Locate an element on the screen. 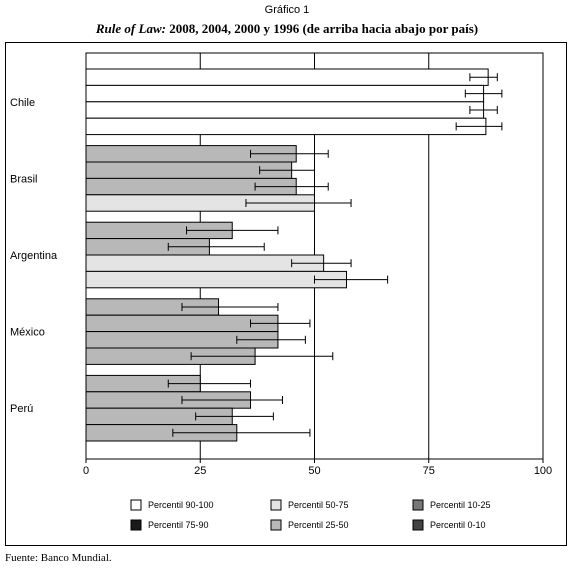 The image size is (574, 570). x-tick-label: 100 is located at coordinates (543, 471).